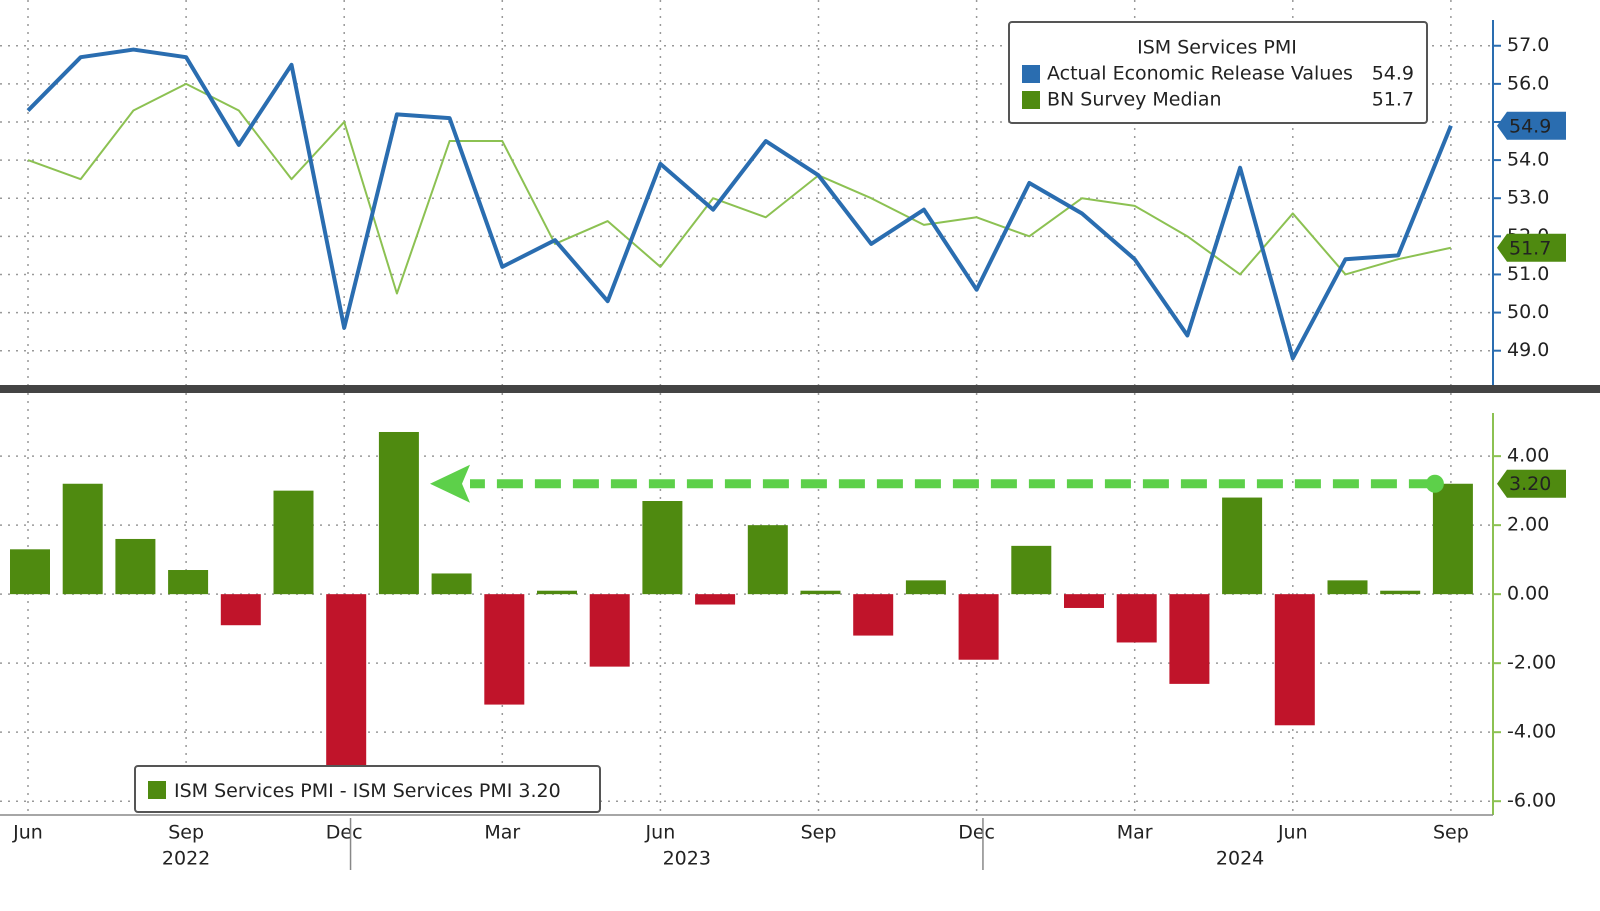 This screenshot has width=1600, height=911. Describe the element at coordinates (800, 389) in the screenshot. I see `panel-divider` at that location.